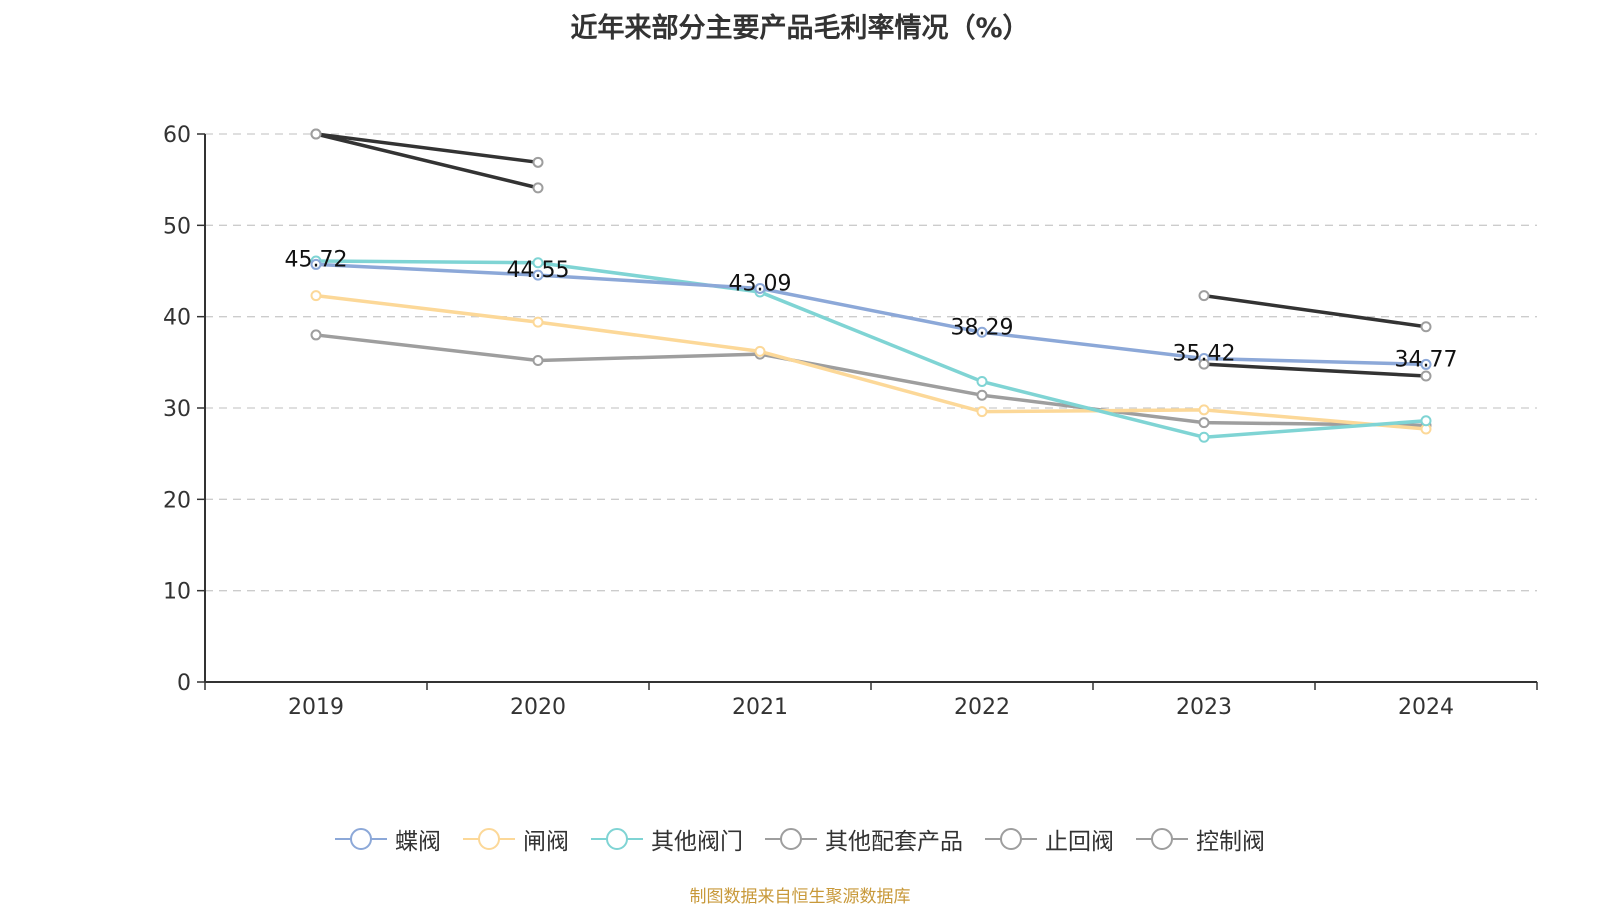  I want to click on x-tick-label: 2021, so click(760, 707).